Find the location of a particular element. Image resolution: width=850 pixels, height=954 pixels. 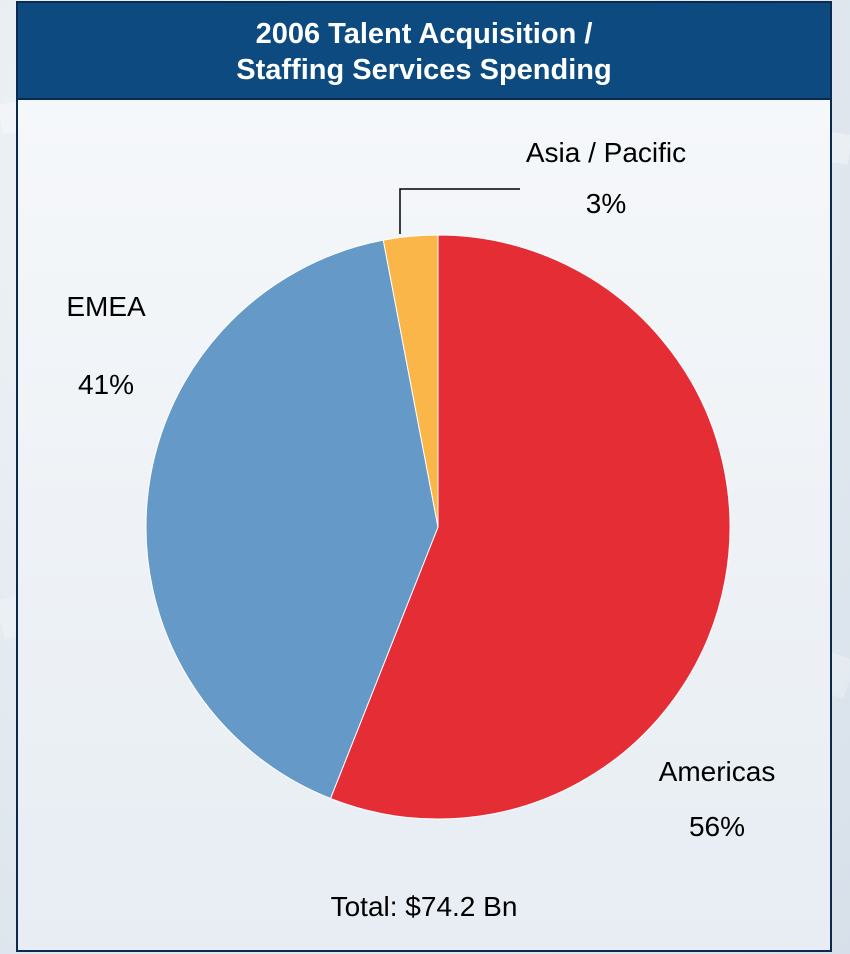

label-americas-value: 56% is located at coordinates (717, 826).